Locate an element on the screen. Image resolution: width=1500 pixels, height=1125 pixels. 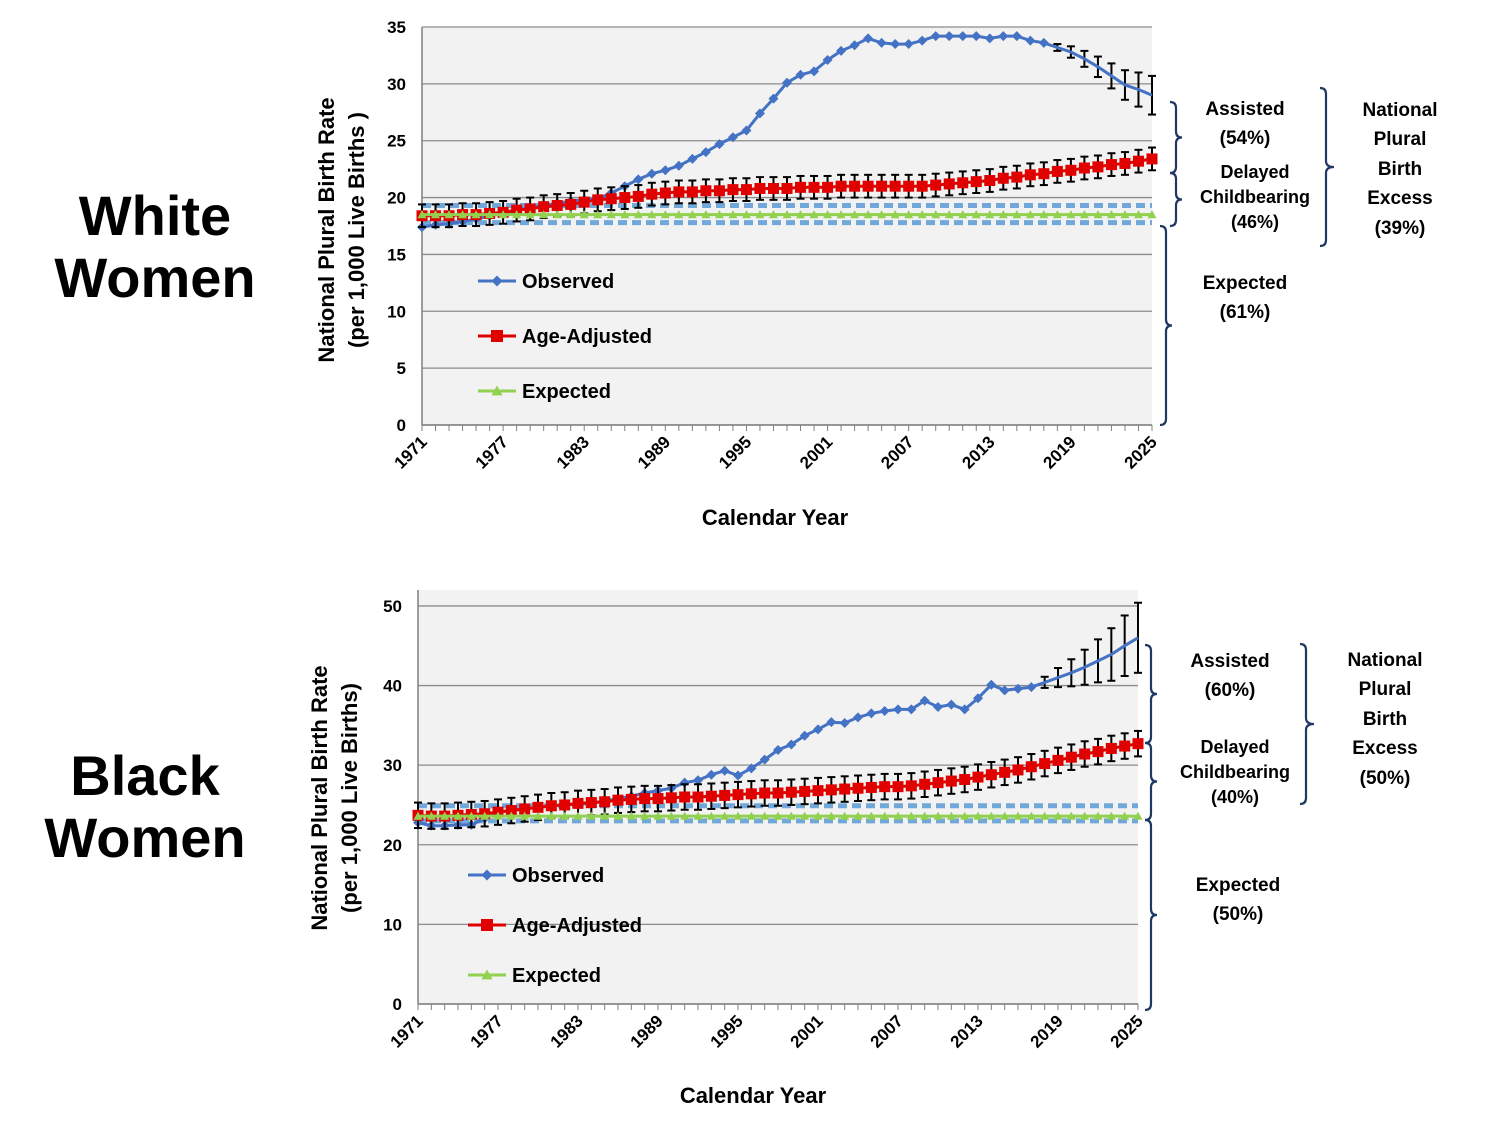
x-tick-label: 1977 is located at coordinates (492, 452).